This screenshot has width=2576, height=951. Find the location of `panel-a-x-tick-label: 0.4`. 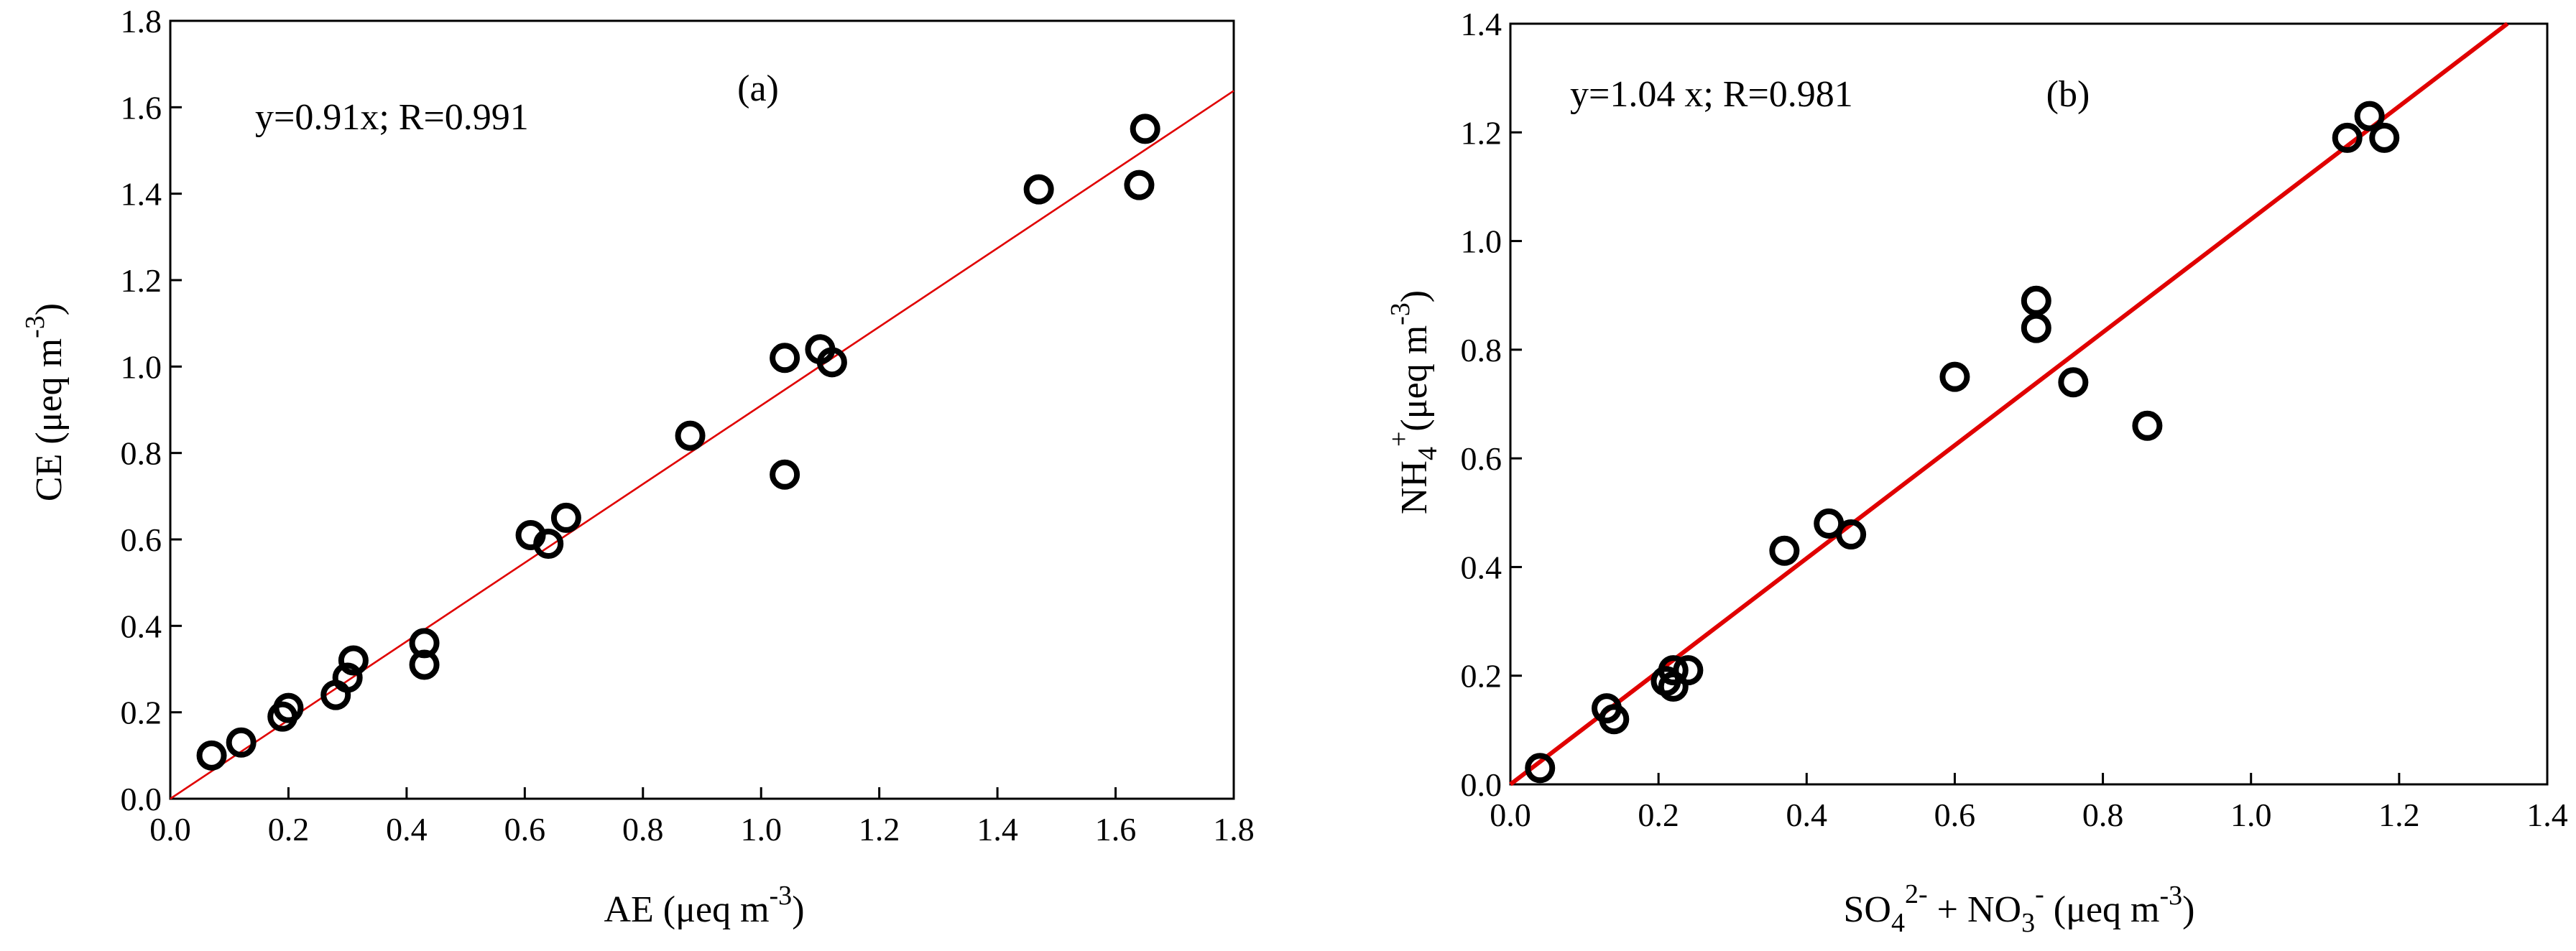

panel-a-x-tick-label: 0.4 is located at coordinates (407, 829).